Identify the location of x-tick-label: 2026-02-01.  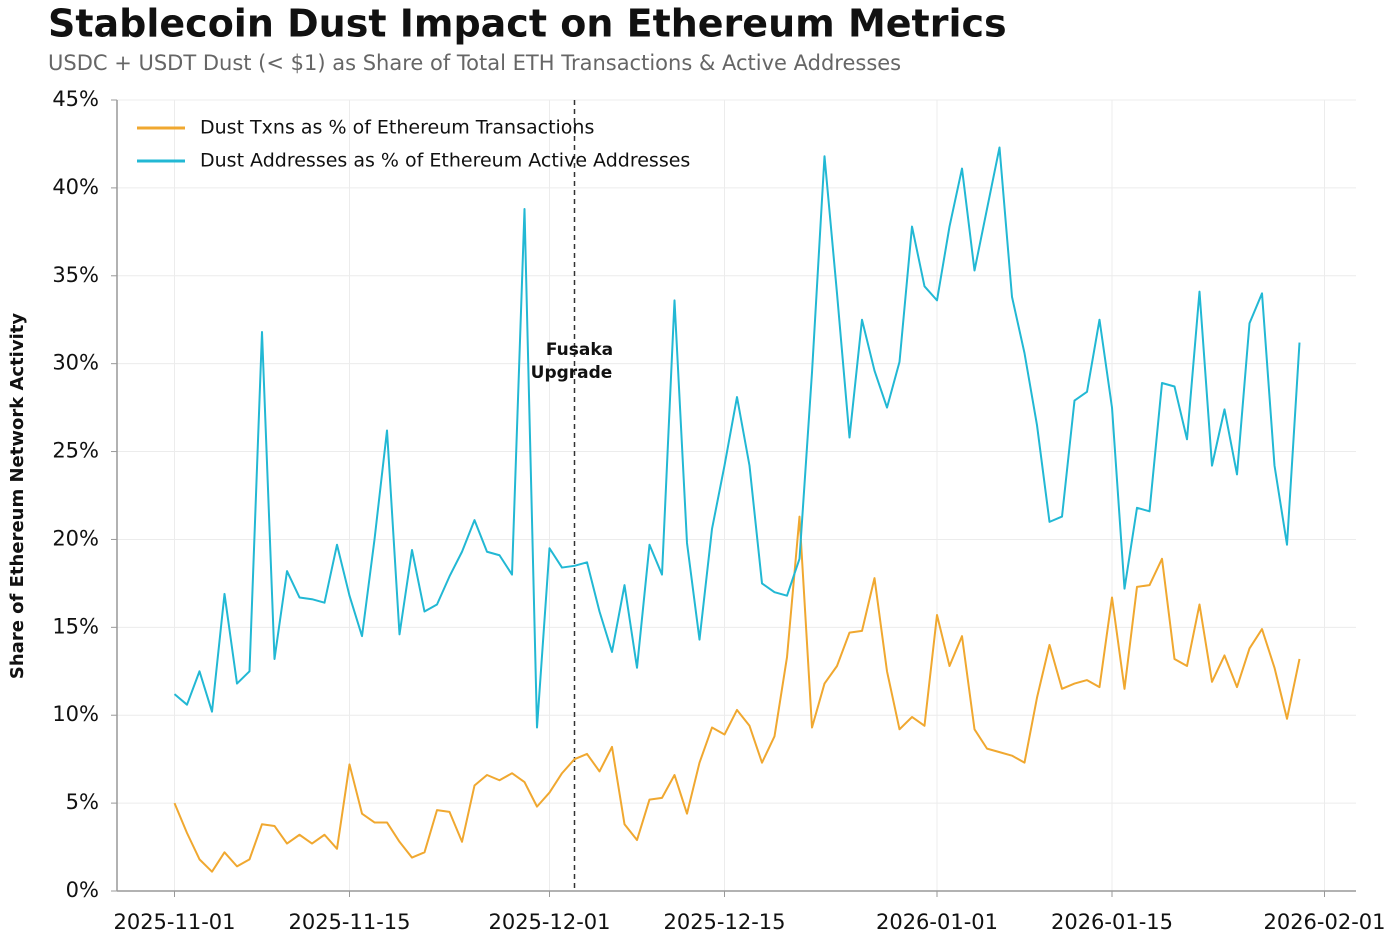
(1324, 922).